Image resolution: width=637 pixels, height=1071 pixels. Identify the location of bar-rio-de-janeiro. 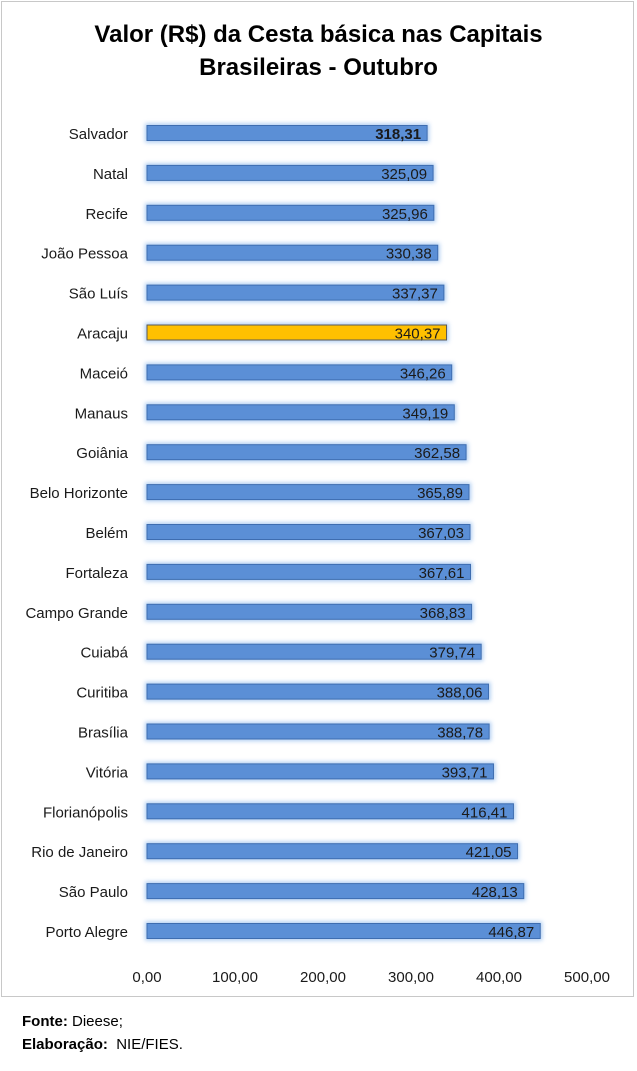
(332, 851).